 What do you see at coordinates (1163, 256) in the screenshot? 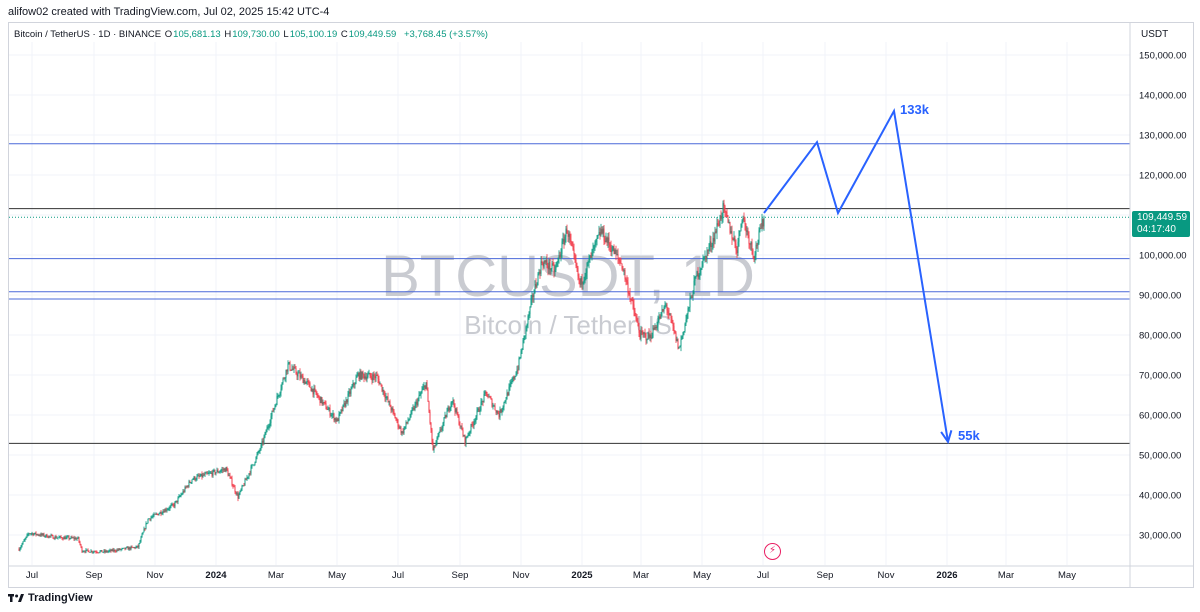
I see `y-tick-label: 100,000.00` at bounding box center [1163, 256].